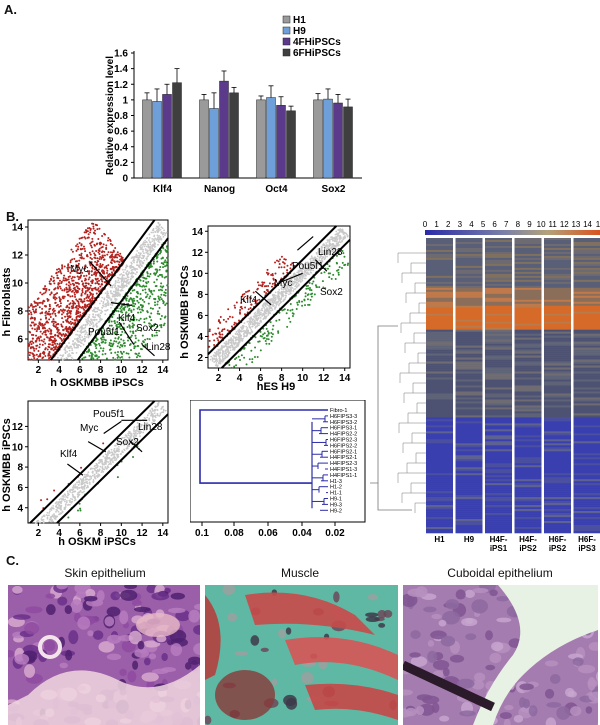  I want to click on bar, so click(157, 140).